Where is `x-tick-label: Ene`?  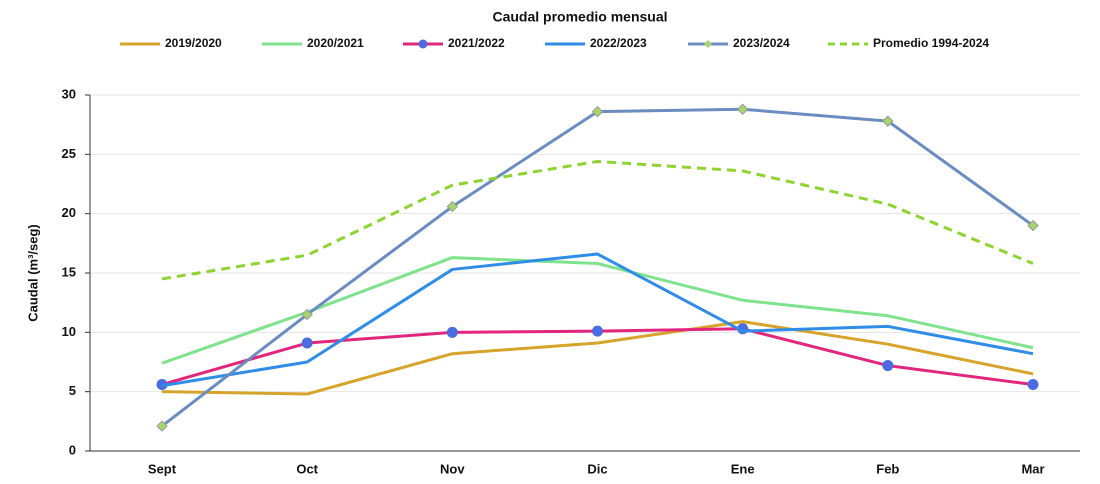 x-tick-label: Ene is located at coordinates (743, 468).